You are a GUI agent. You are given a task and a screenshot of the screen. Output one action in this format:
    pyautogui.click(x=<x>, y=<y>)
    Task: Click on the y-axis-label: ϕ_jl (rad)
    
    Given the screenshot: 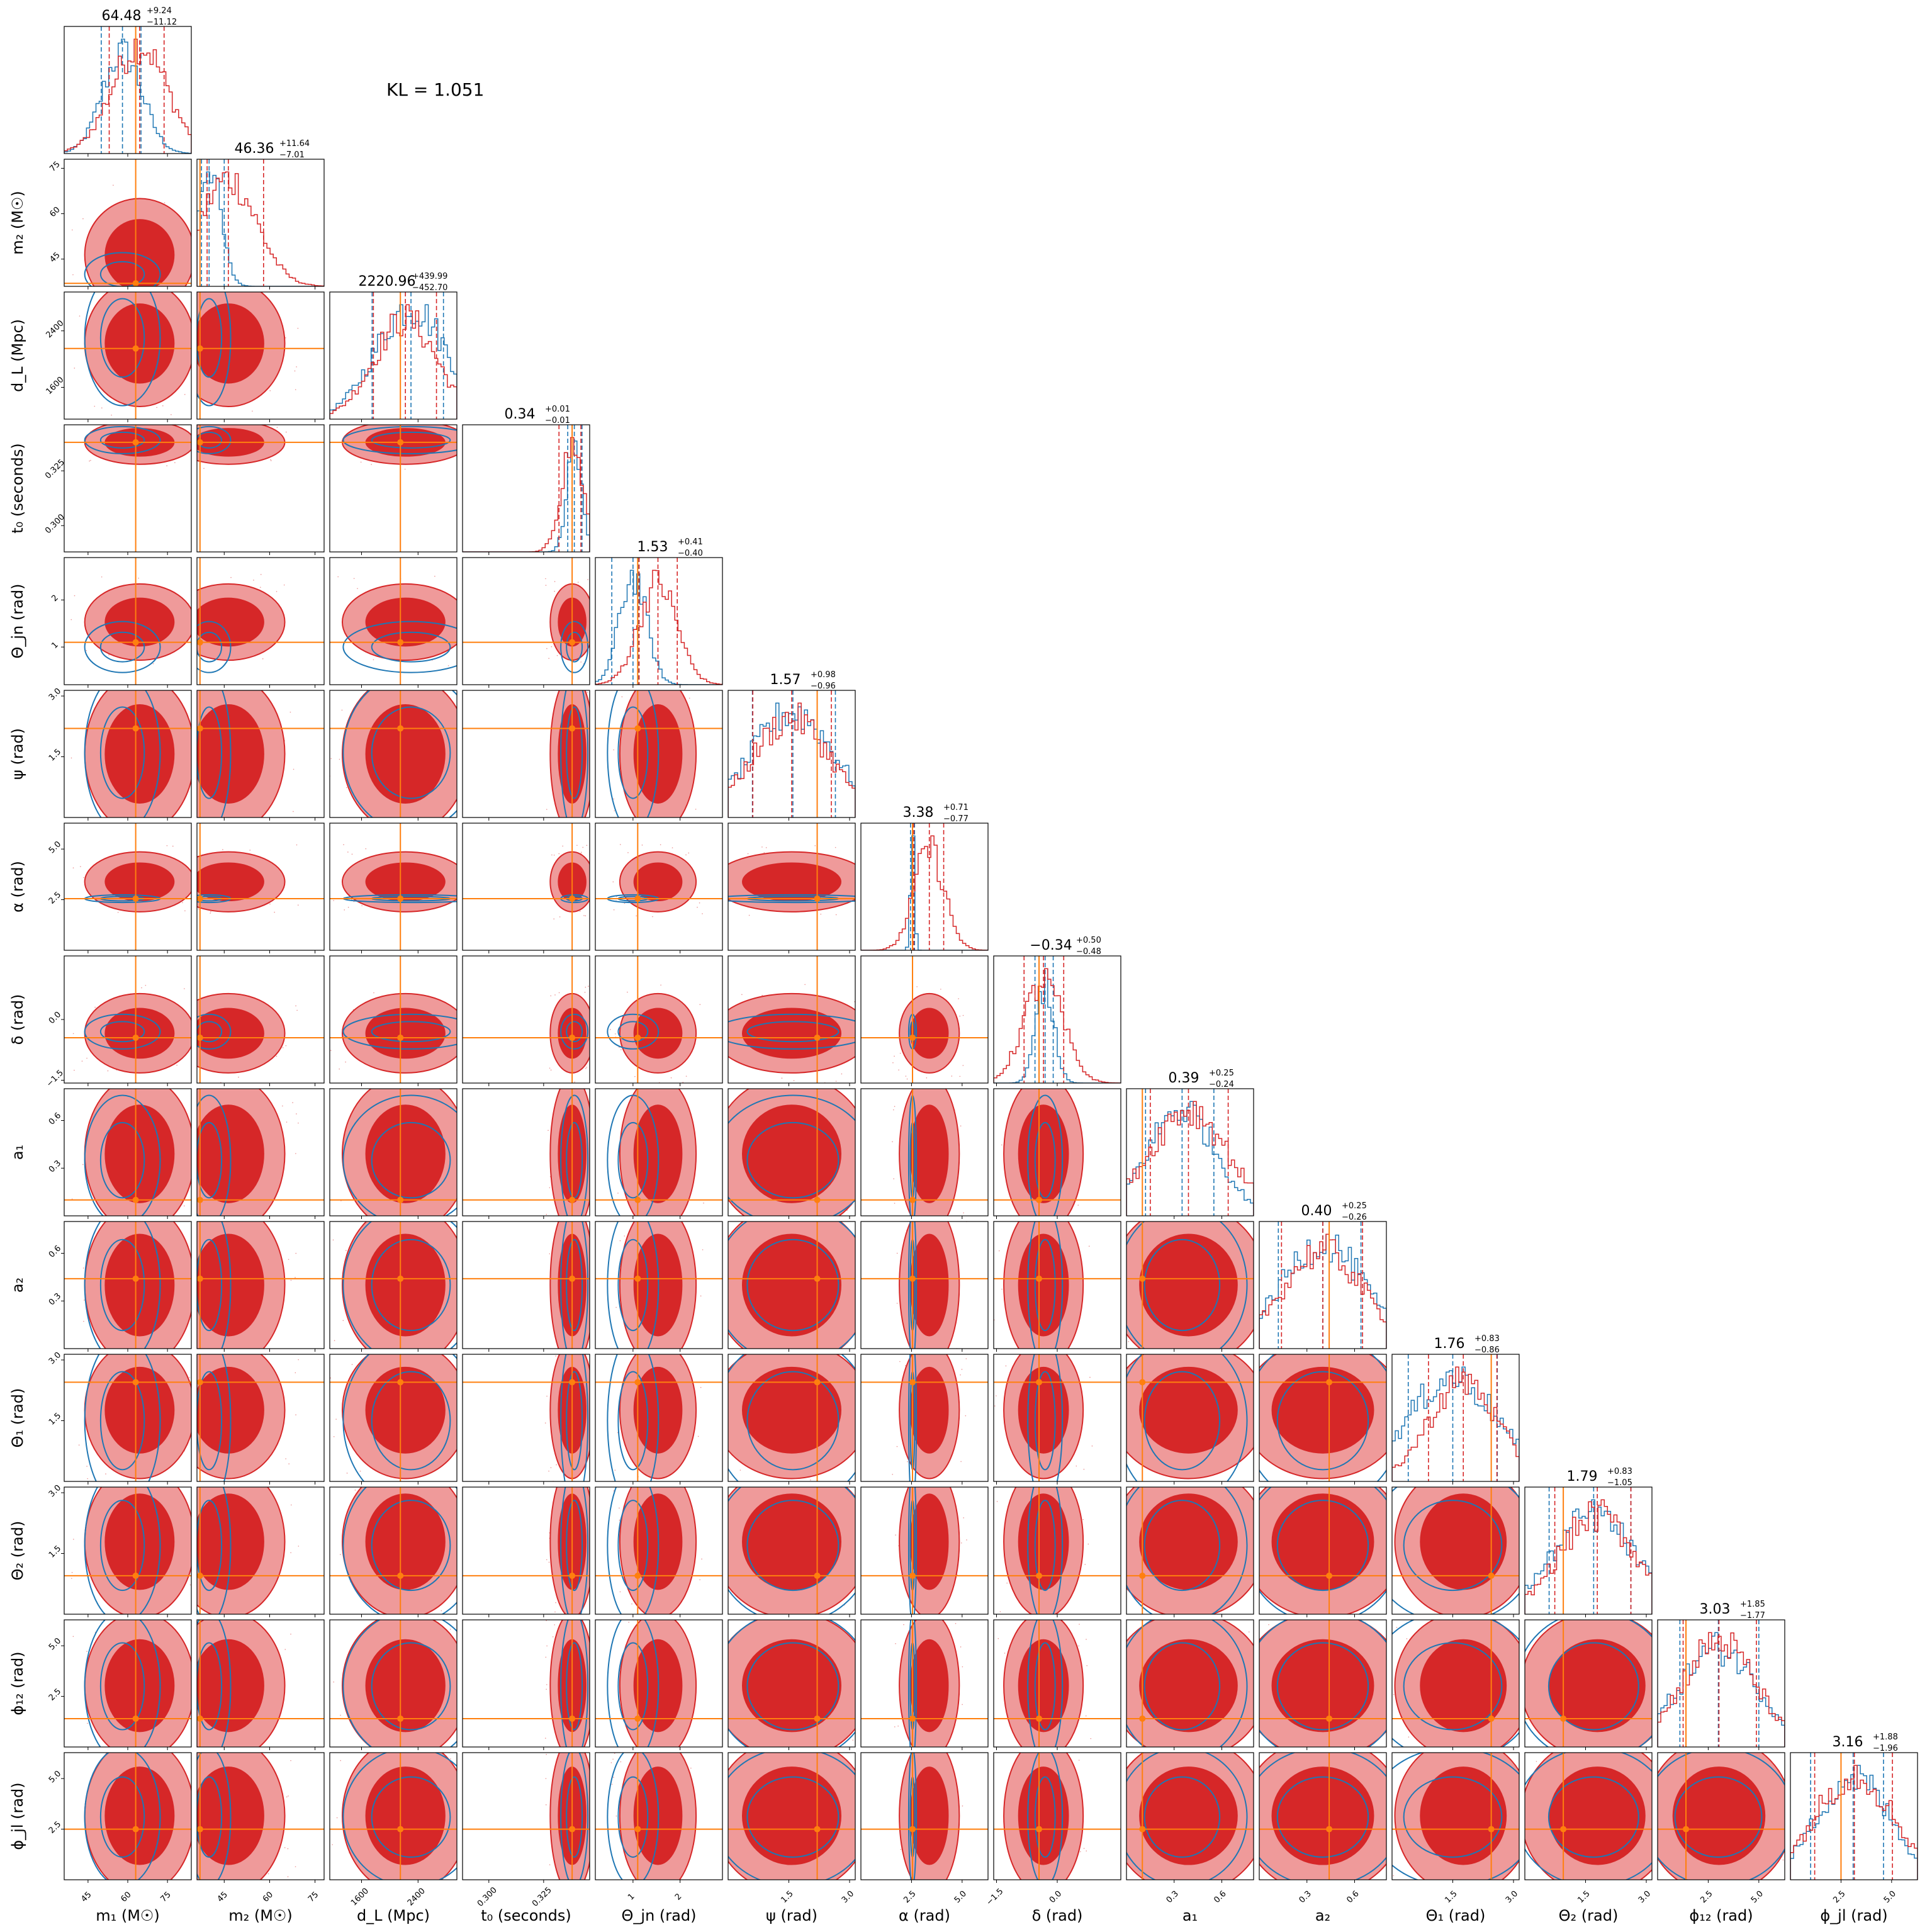 What is the action you would take?
    pyautogui.click(x=17, y=1816)
    